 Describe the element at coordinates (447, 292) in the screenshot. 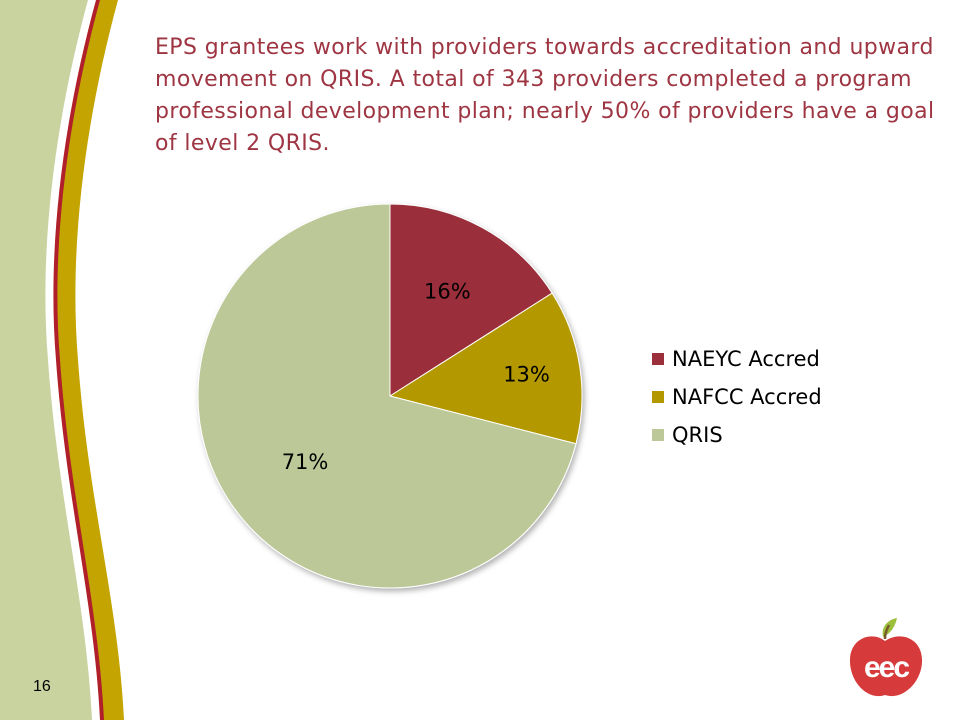

I see `pie-data-label-1: 16%` at that location.